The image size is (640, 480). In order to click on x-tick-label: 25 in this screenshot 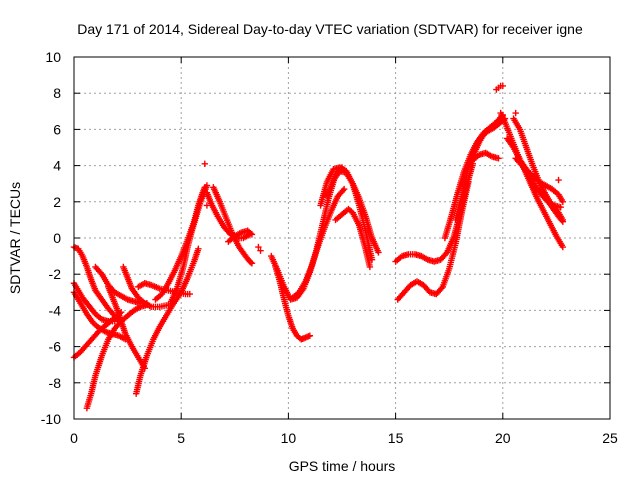, I will do `click(610, 438)`.